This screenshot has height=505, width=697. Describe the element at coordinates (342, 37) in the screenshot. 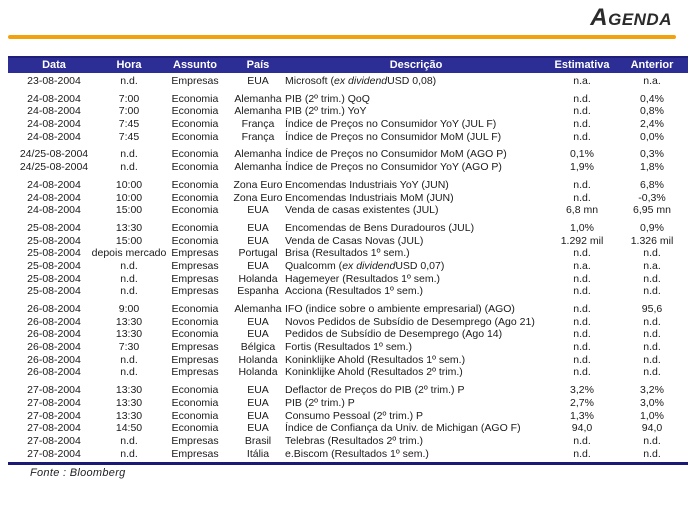

I see `title-underline-rule` at that location.